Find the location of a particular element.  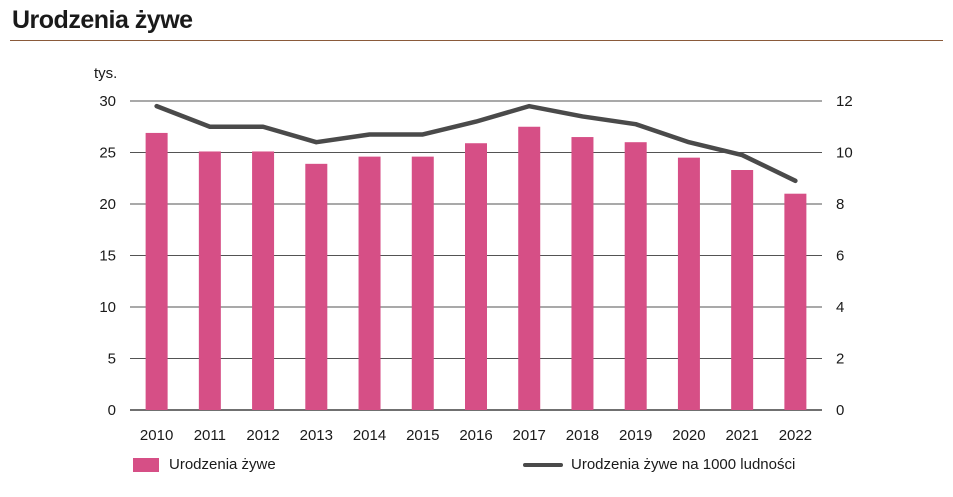

legend-line: Urodzenia żywe na 1000 ludności is located at coordinates (659, 464).